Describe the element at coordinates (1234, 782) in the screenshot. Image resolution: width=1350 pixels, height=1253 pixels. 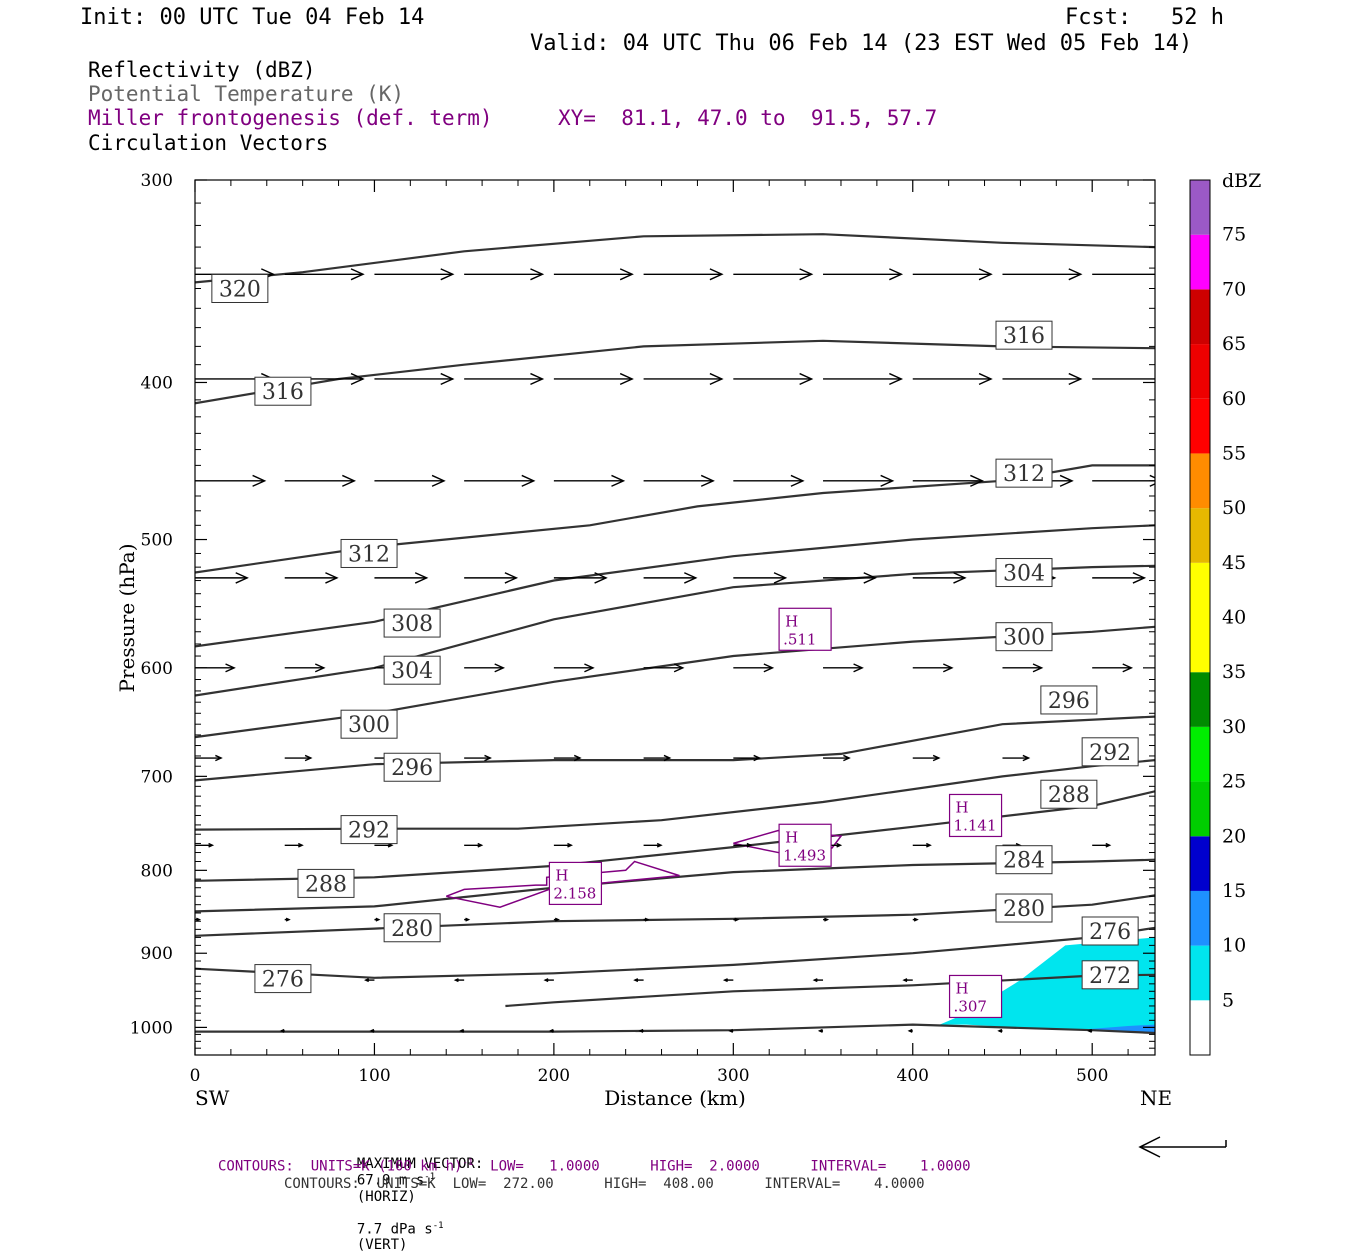
I see `colorbar-label: 25` at that location.